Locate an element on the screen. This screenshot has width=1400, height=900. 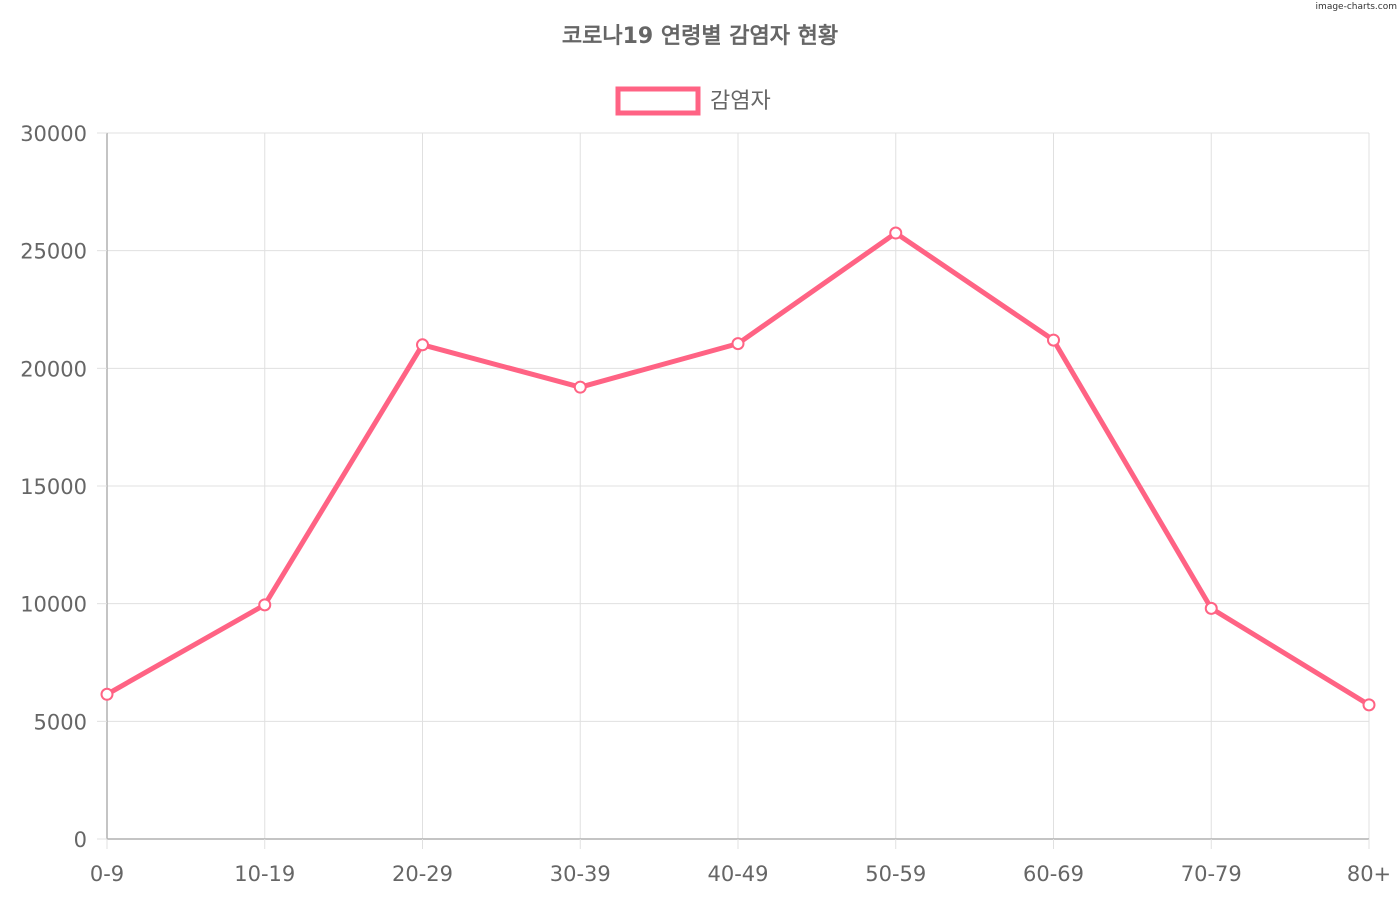
x-tick-label: 10-19 is located at coordinates (264, 874).